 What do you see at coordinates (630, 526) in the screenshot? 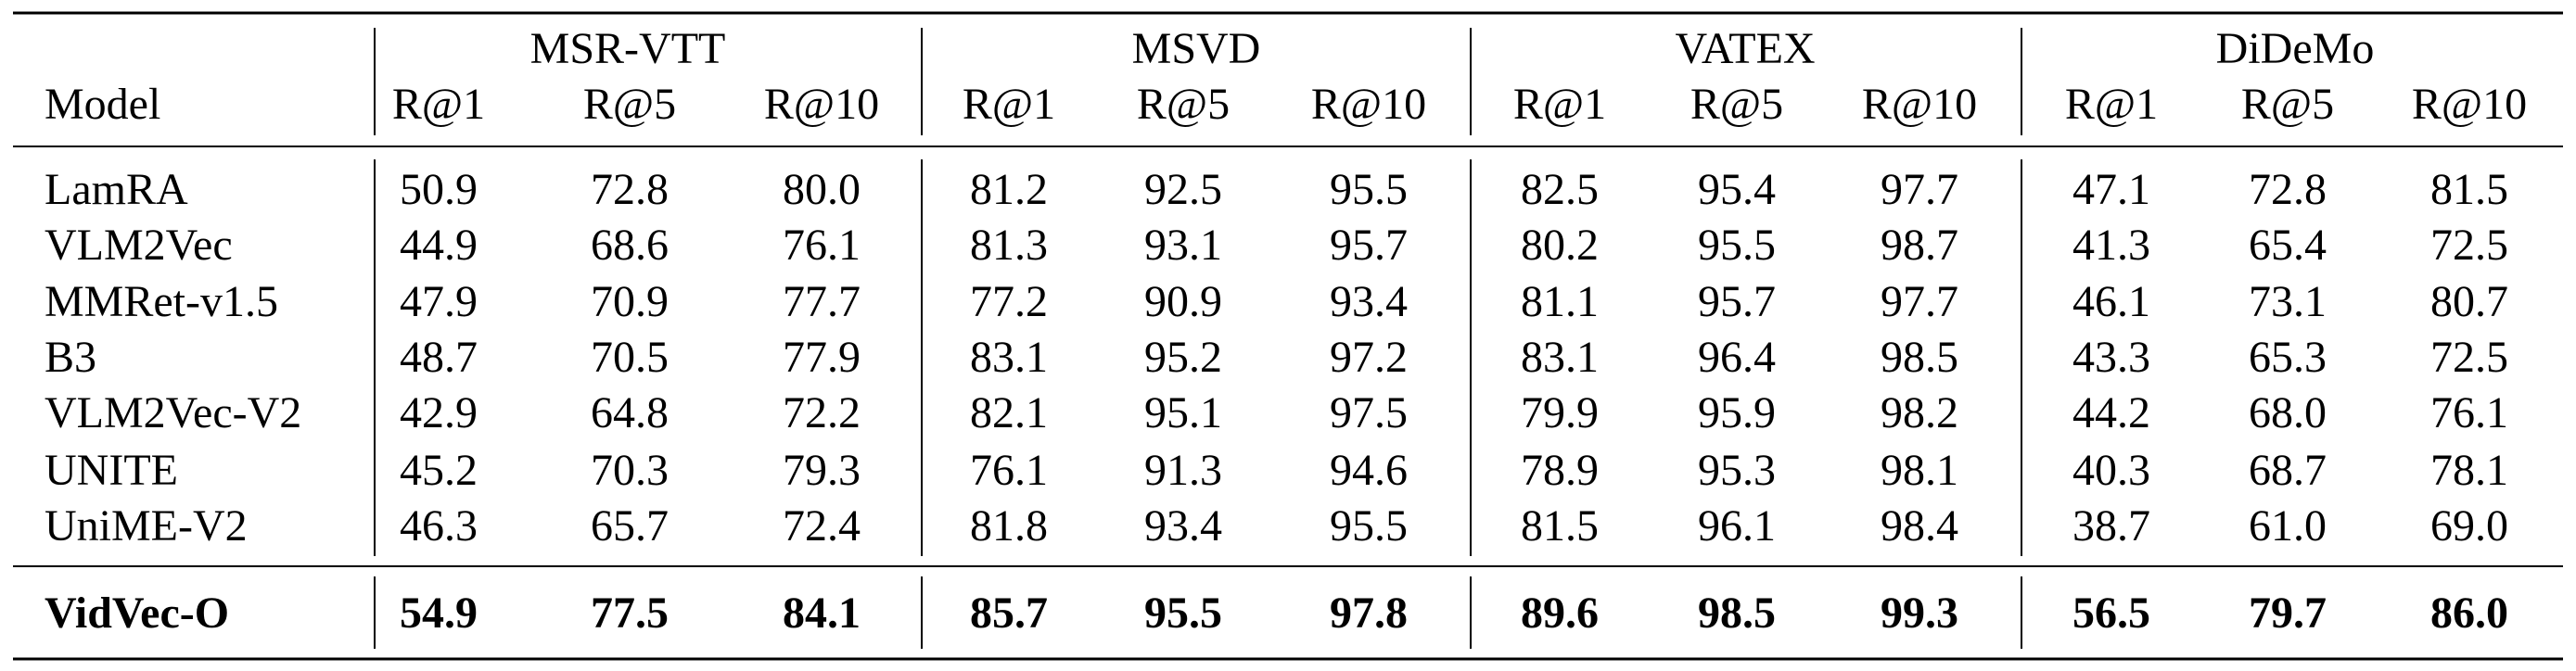
I see `score-cell: 65.7` at bounding box center [630, 526].